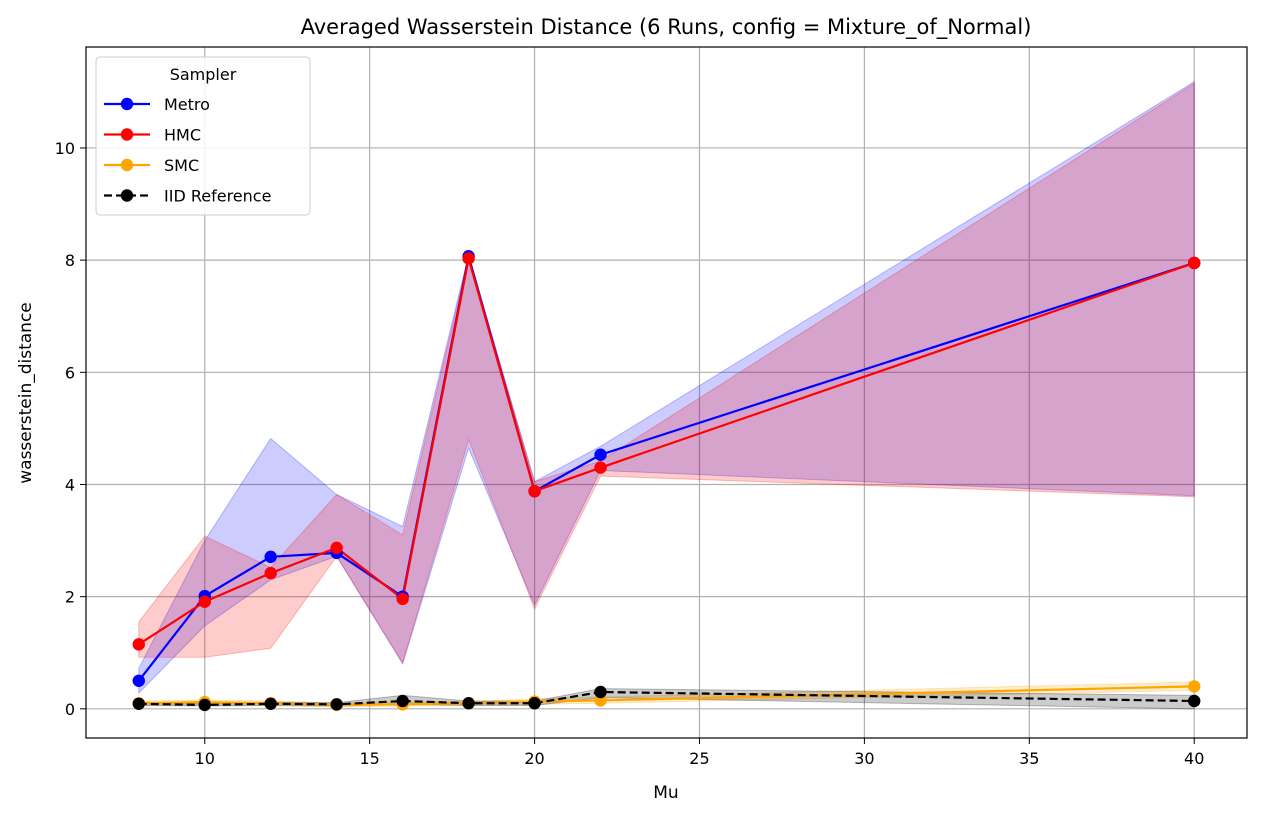  Describe the element at coordinates (205, 758) in the screenshot. I see `x-tick-label: 10` at that location.